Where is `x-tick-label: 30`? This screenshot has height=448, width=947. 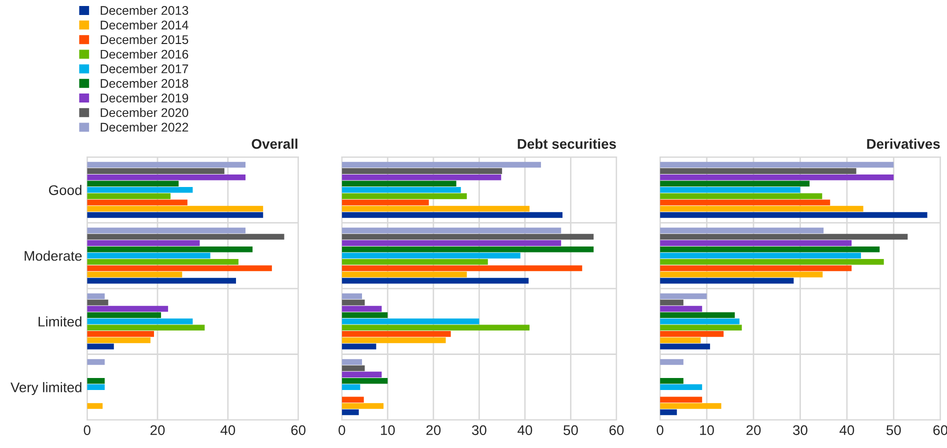
x-tick-label: 30 is located at coordinates (800, 430).